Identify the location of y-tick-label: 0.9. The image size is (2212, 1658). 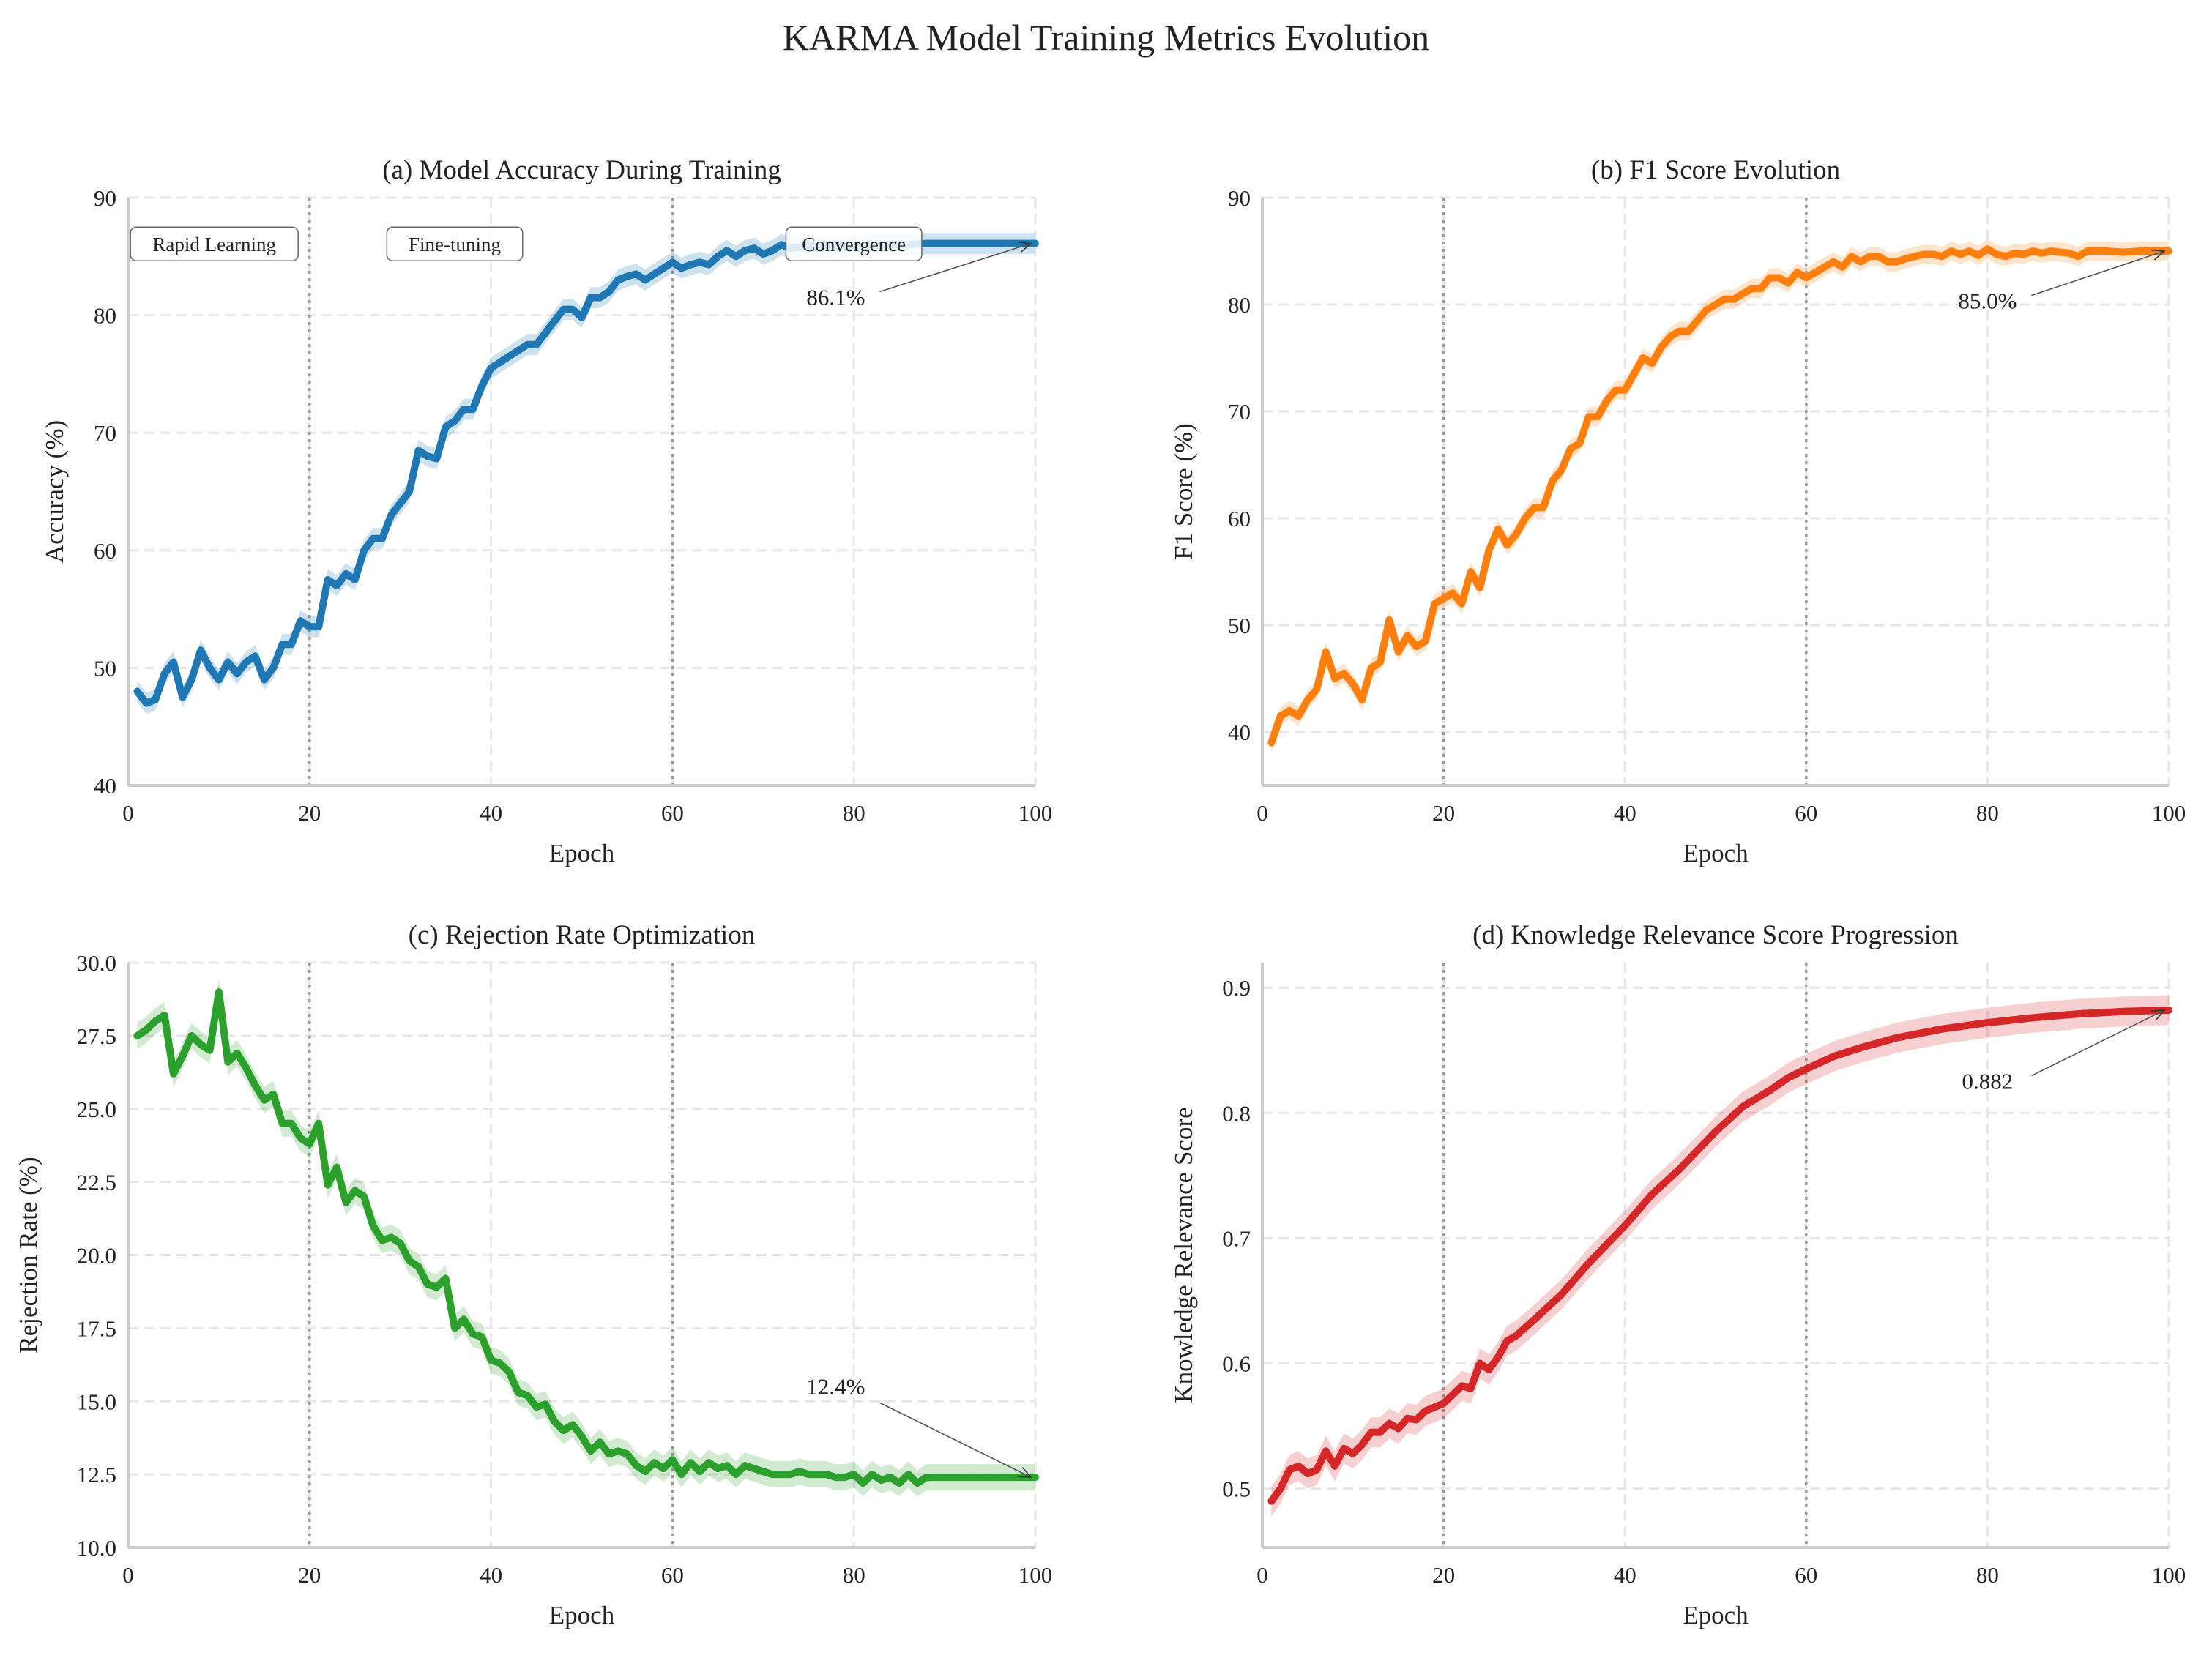
(1237, 988).